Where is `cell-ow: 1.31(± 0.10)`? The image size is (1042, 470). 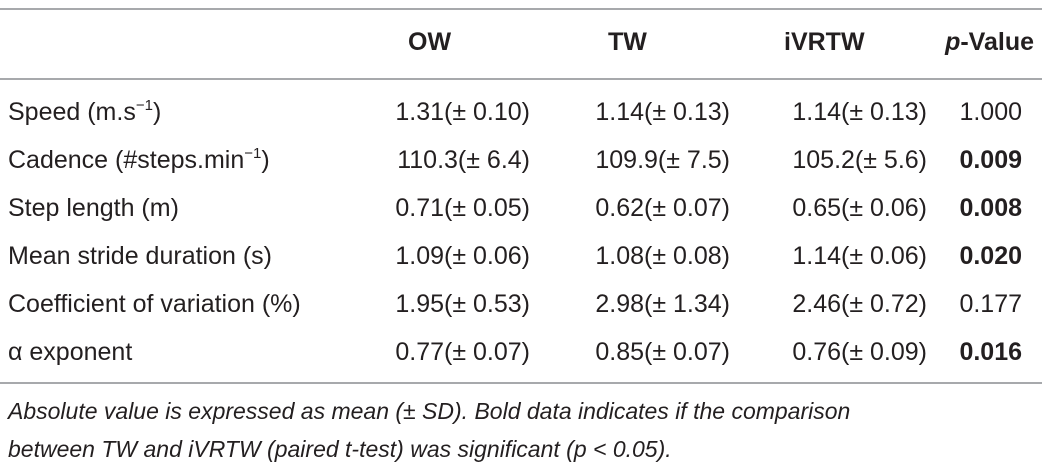
cell-ow: 1.31(± 0.10) is located at coordinates (462, 112).